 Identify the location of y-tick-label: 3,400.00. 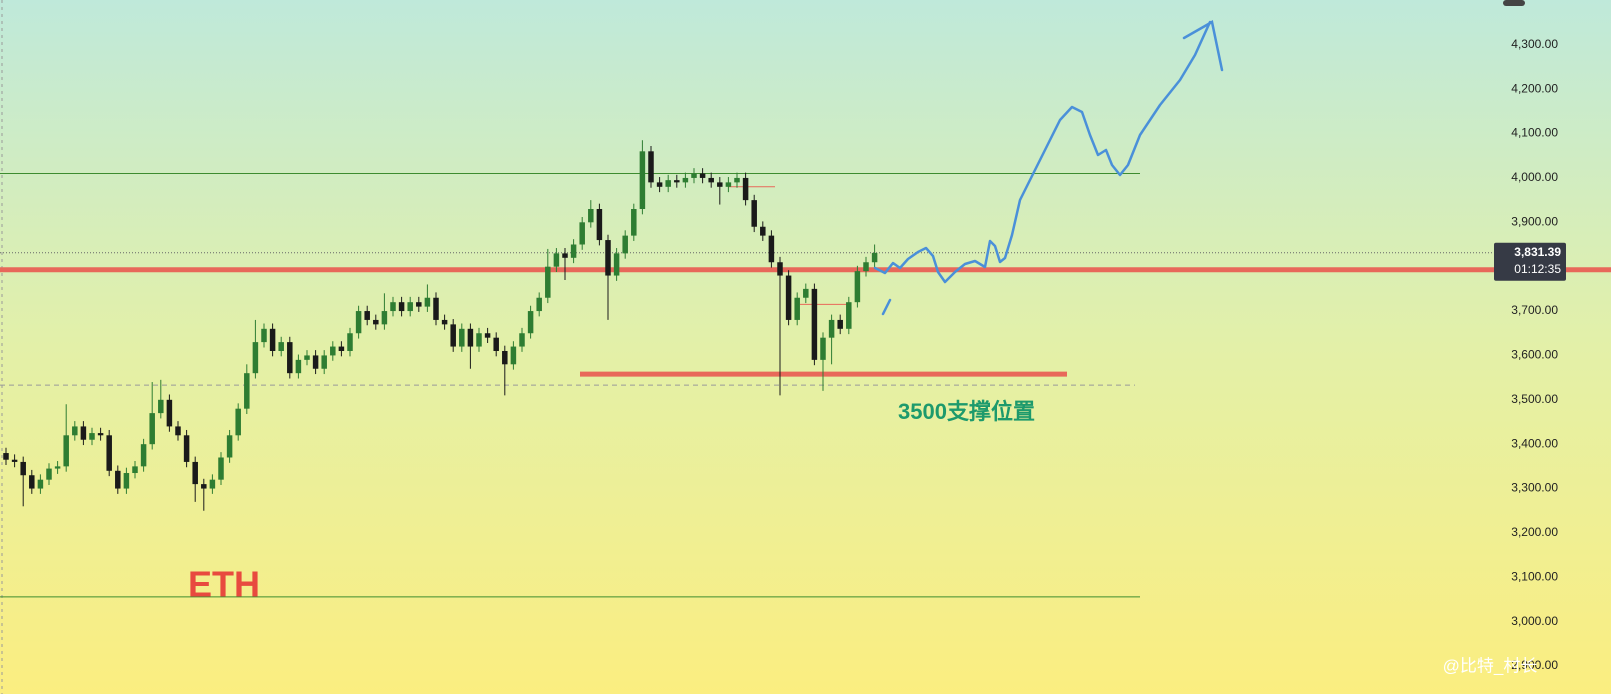
(1534, 443).